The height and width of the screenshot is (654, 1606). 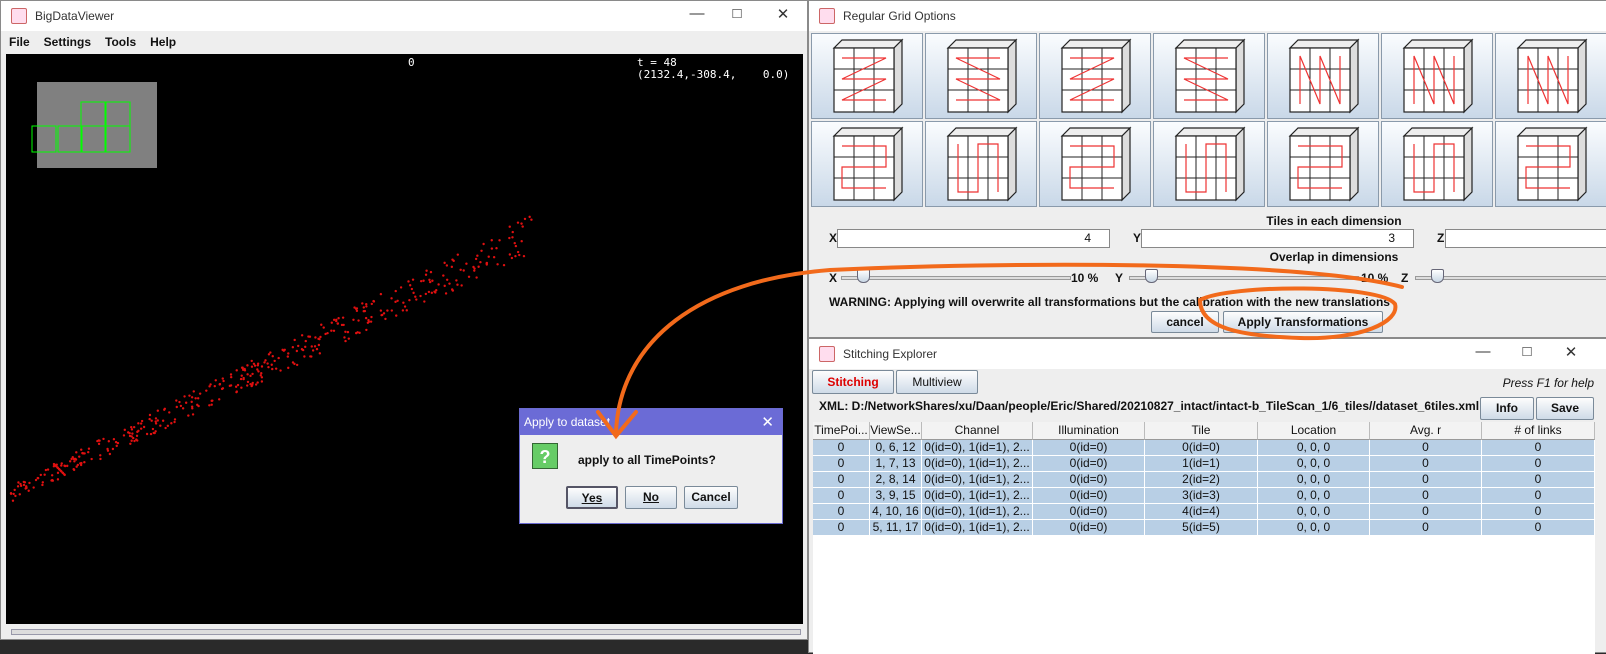 I want to click on no-button: No, so click(x=651, y=497).